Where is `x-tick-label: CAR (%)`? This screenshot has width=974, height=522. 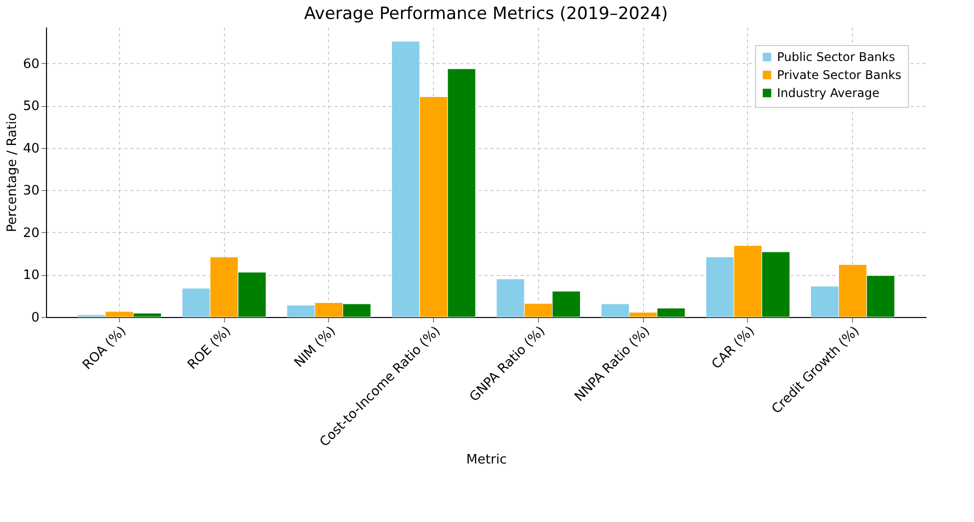 x-tick-label: CAR (%) is located at coordinates (733, 348).